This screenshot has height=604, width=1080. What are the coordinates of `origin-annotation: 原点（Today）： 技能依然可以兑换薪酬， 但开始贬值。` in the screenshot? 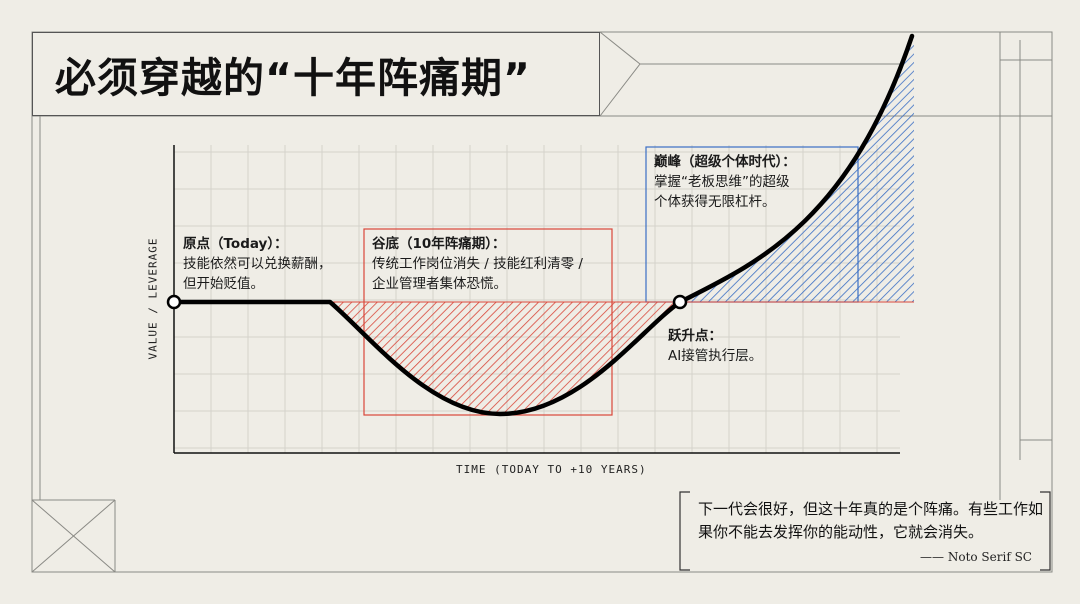 It's located at (257, 264).